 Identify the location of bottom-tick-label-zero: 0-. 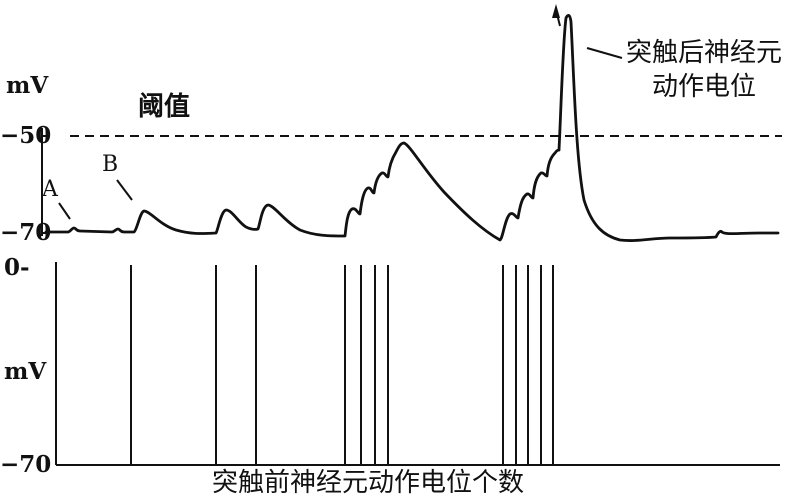
(17, 267).